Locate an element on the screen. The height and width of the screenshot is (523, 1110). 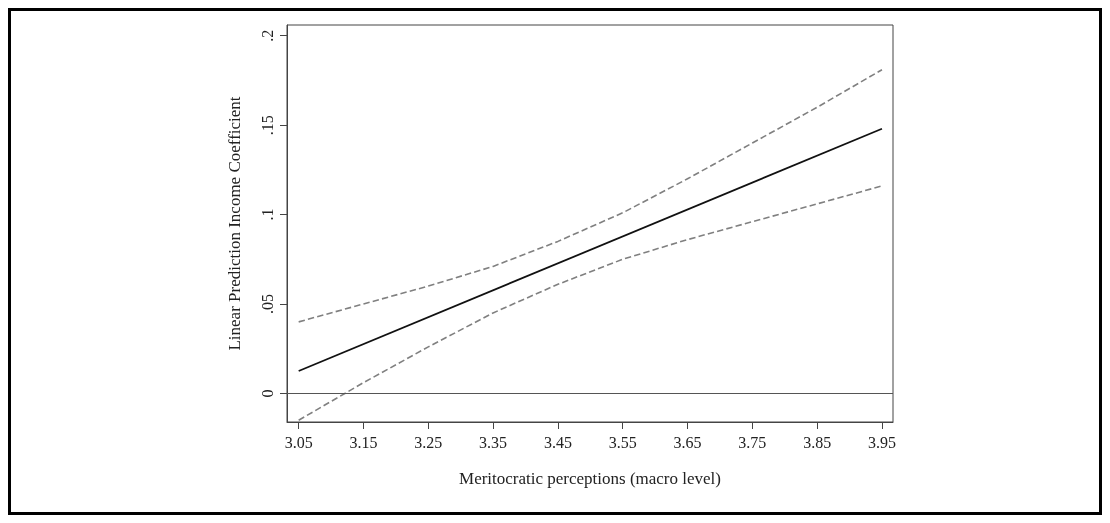
y-tick-label: 0 is located at coordinates (267, 393).